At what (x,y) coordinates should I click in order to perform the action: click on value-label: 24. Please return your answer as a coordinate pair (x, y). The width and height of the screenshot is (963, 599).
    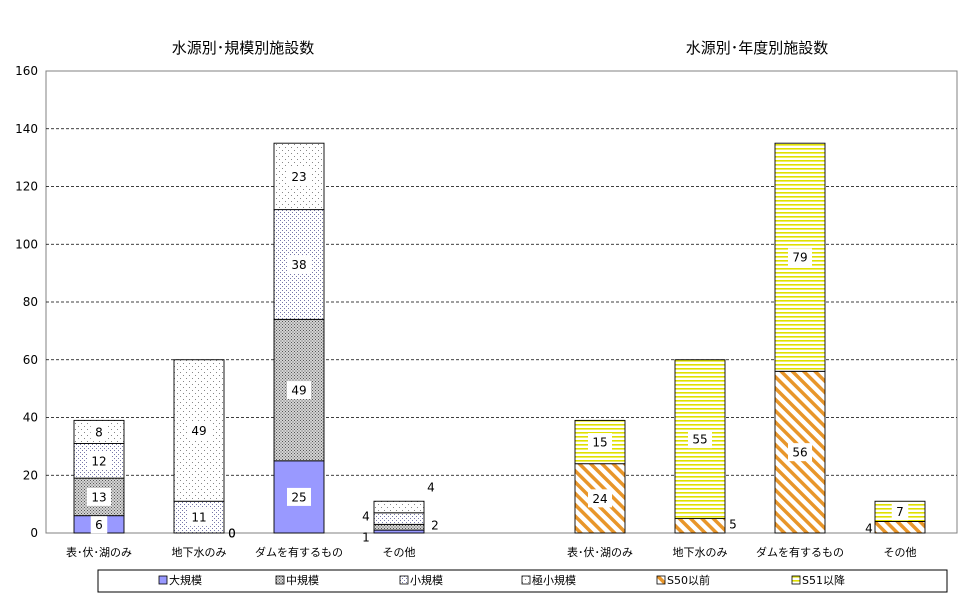
    Looking at the image, I should click on (599, 499).